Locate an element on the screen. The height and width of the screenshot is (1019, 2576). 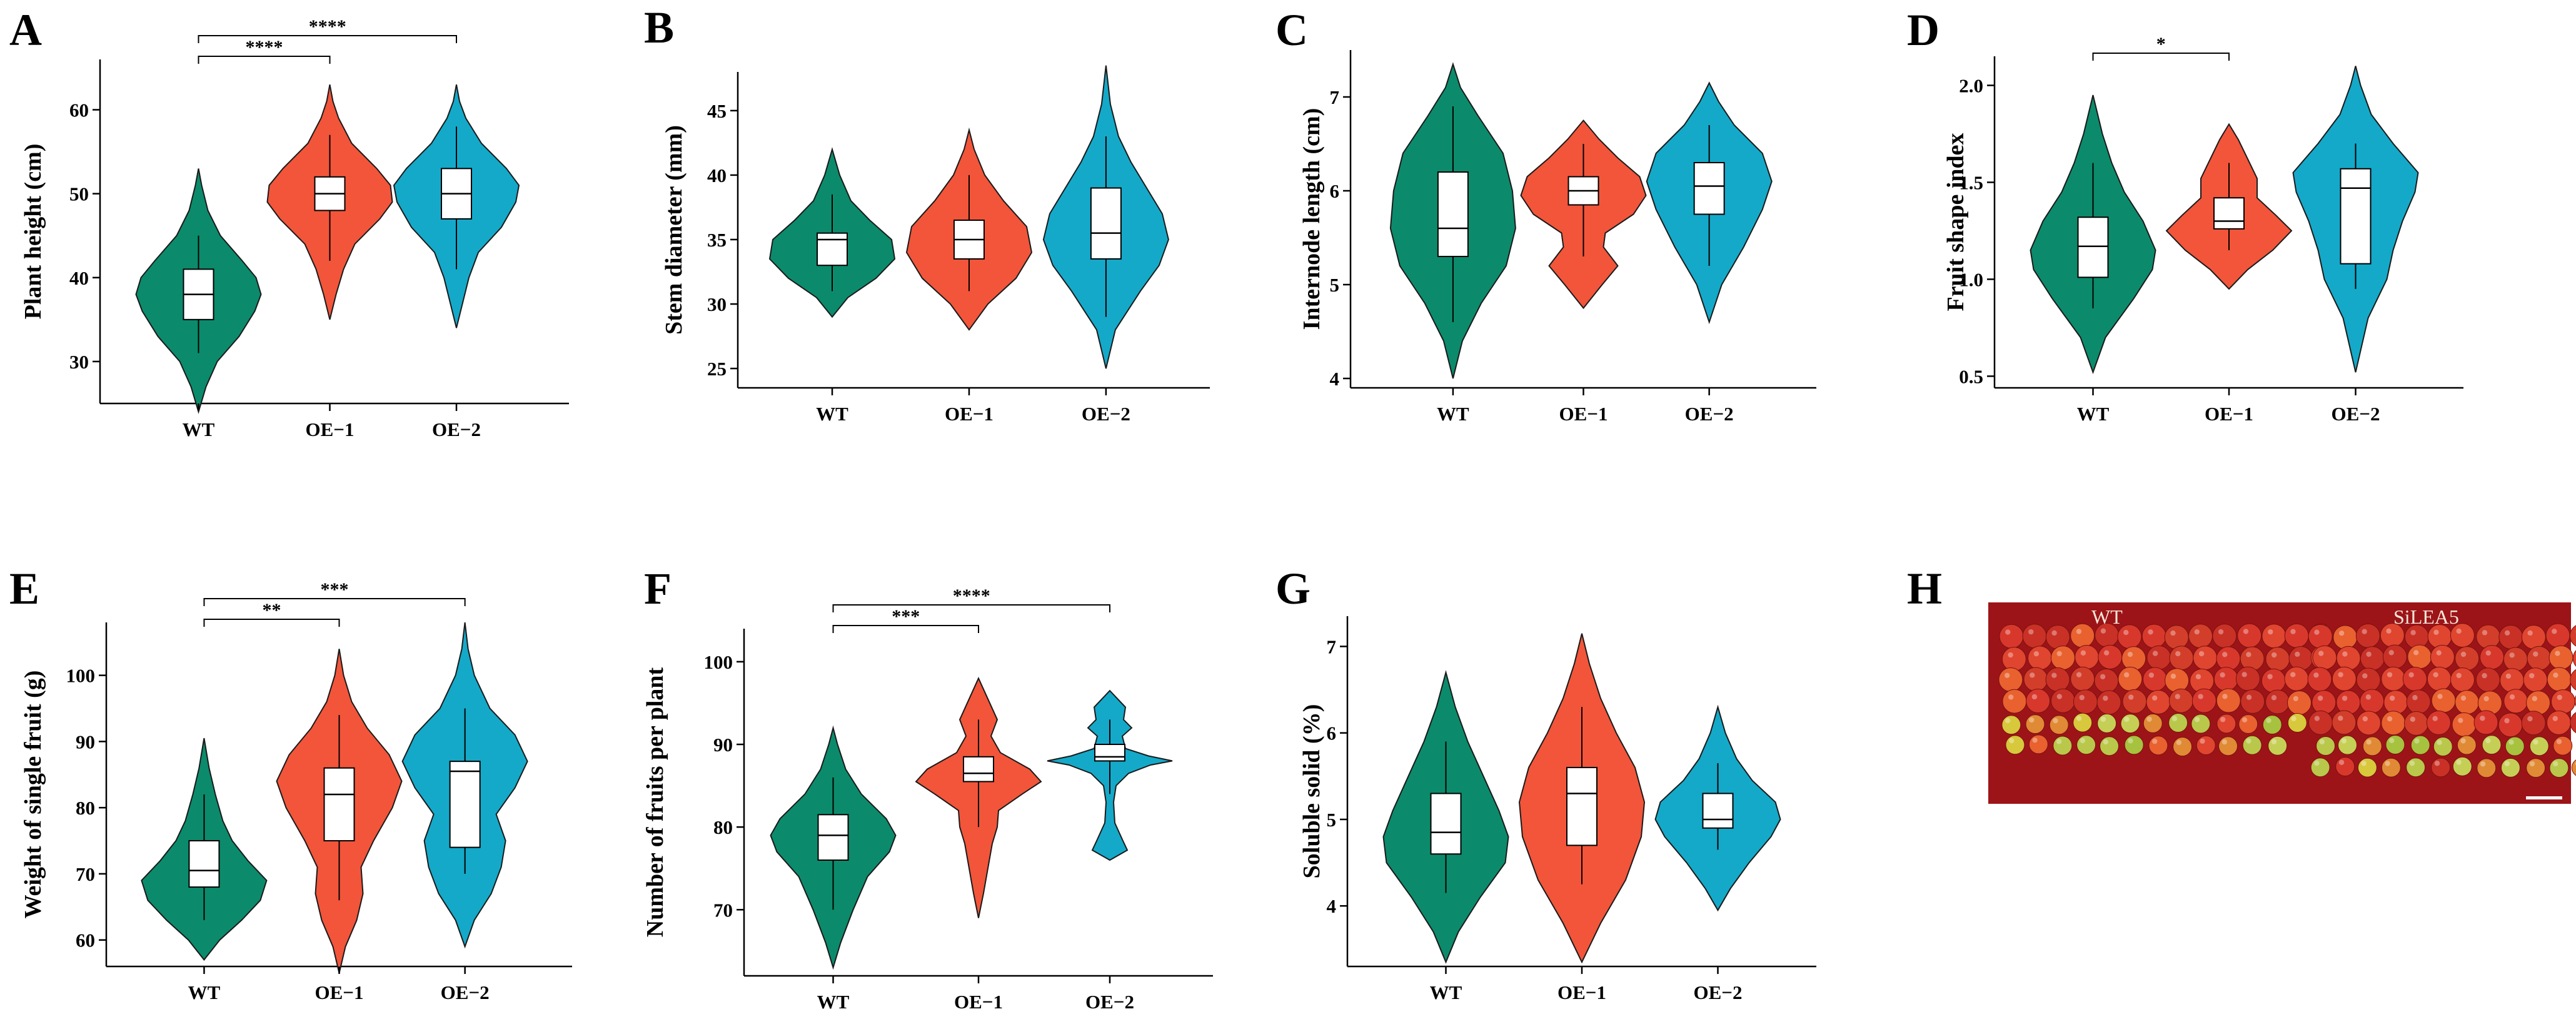
panel-letter: C is located at coordinates (1291, 30).